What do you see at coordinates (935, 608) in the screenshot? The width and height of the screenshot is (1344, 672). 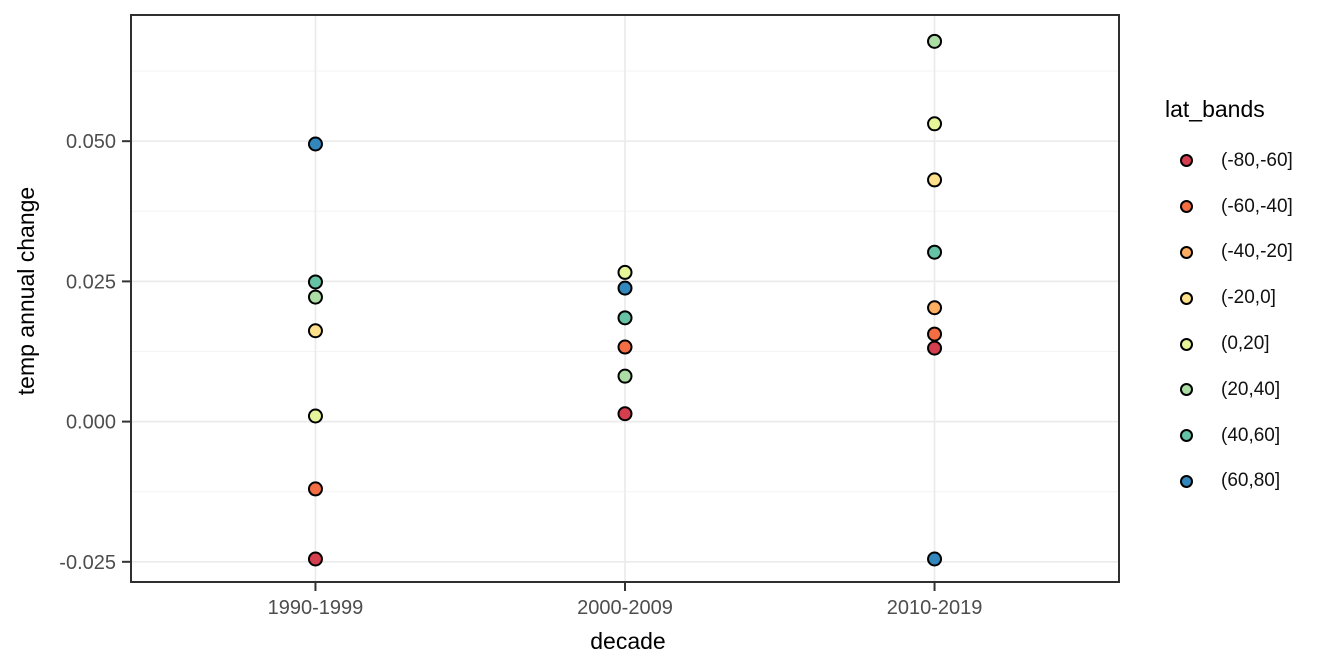 I see `x-tick-label: 2010-2019` at bounding box center [935, 608].